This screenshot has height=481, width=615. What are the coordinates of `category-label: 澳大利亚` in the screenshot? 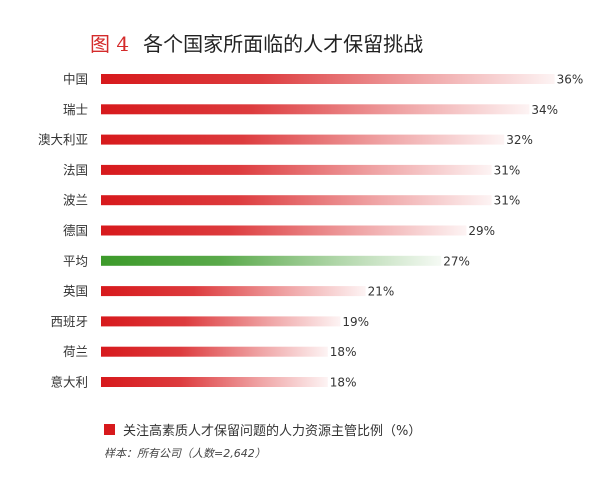 It's located at (63, 139).